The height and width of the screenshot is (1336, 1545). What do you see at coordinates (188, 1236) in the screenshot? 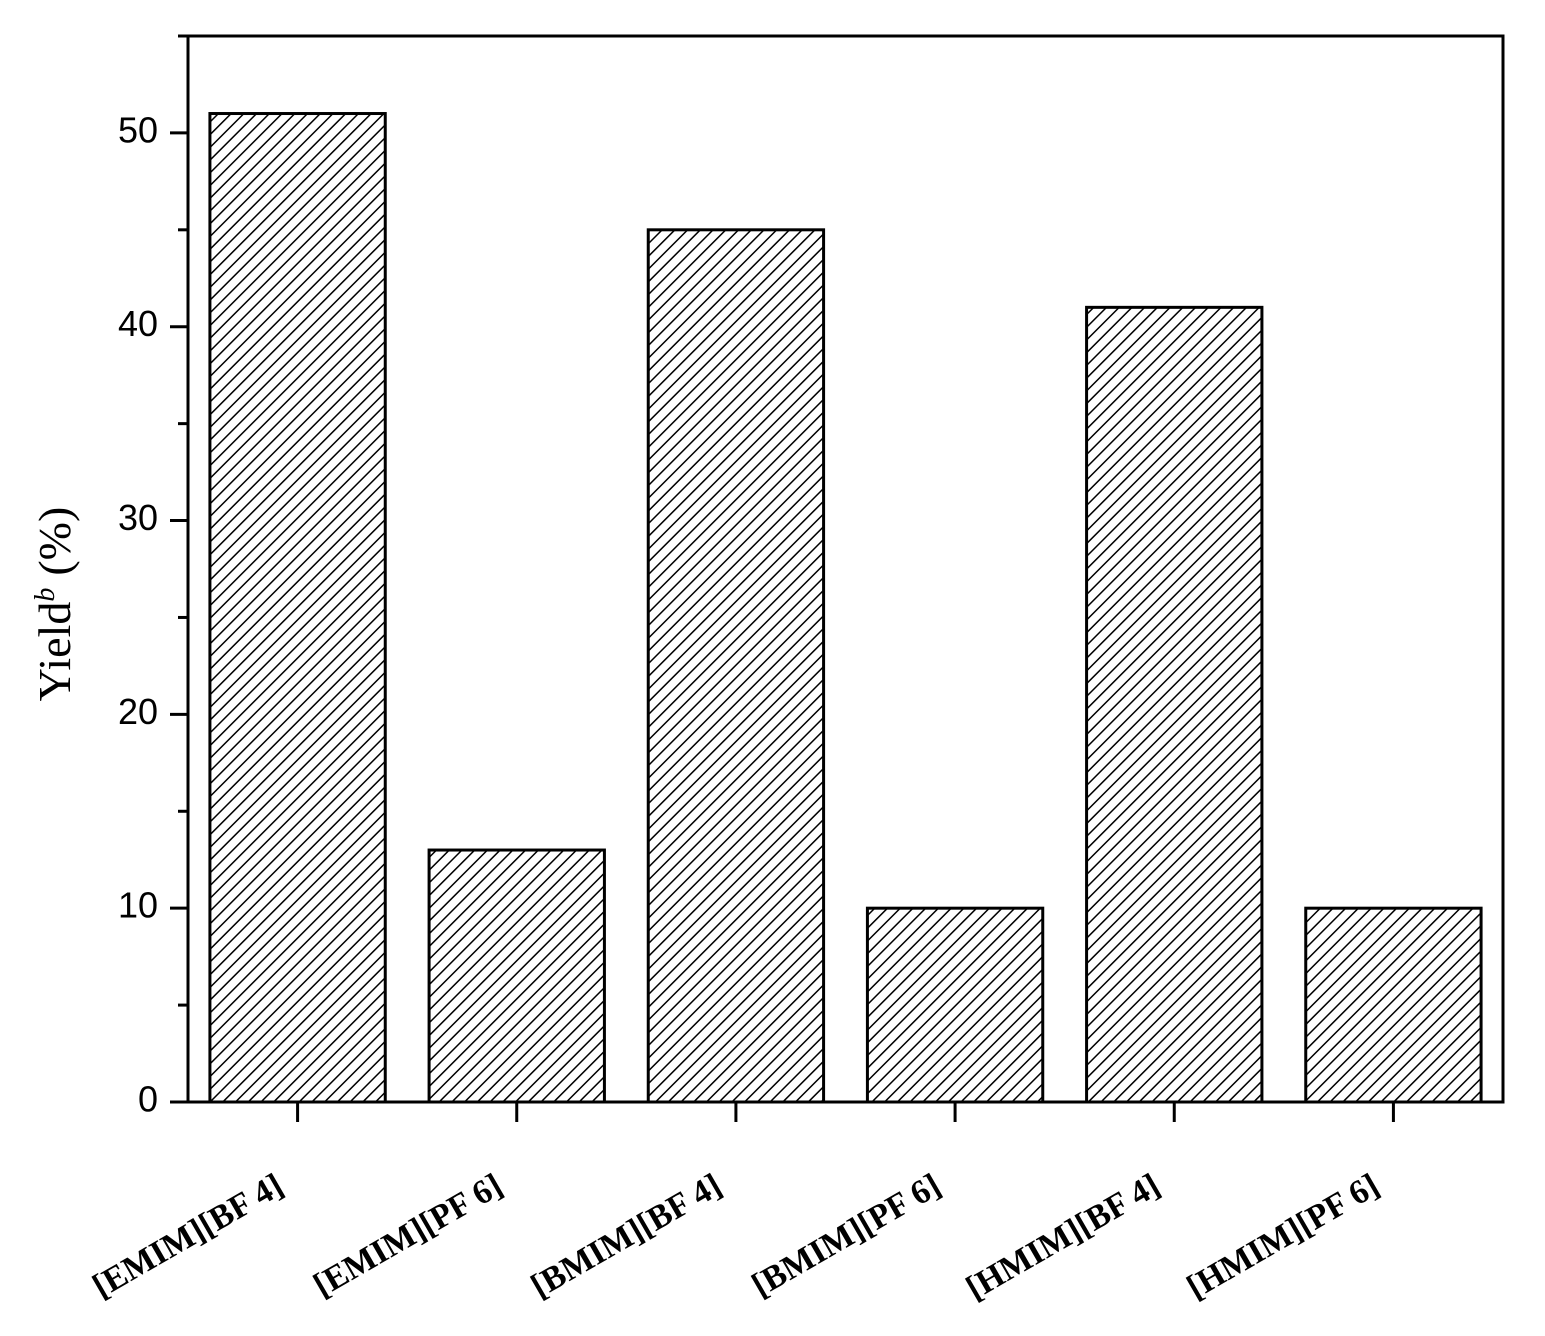
I see `x-tick-label: [EMIM][BF 4]` at bounding box center [188, 1236].